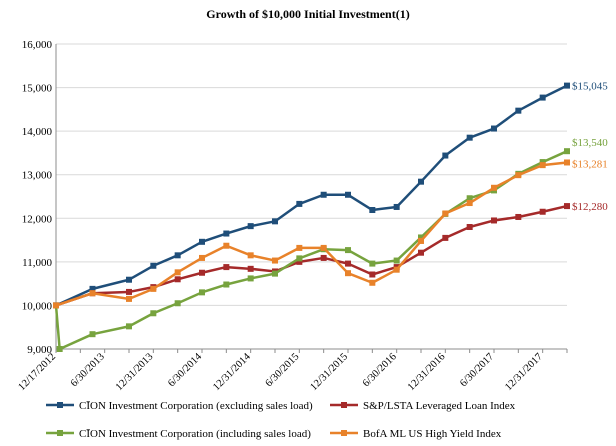  What do you see at coordinates (439, 406) in the screenshot?
I see `legend-entry: S&P/LSTA Leveraged Loan Index` at bounding box center [439, 406].